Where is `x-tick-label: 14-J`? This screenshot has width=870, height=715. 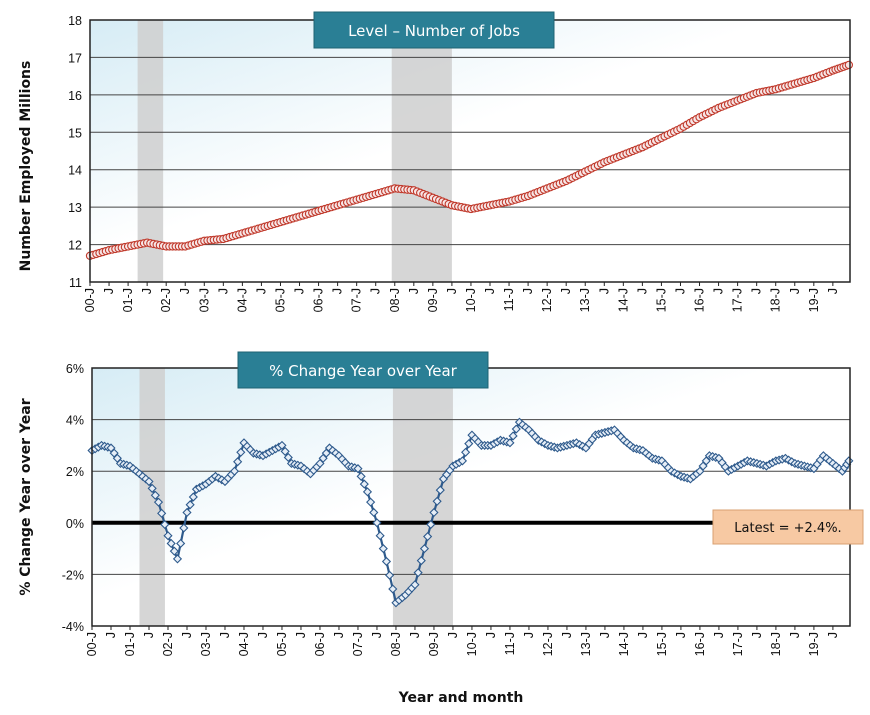
x-tick-label: 14-J is located at coordinates (624, 644).